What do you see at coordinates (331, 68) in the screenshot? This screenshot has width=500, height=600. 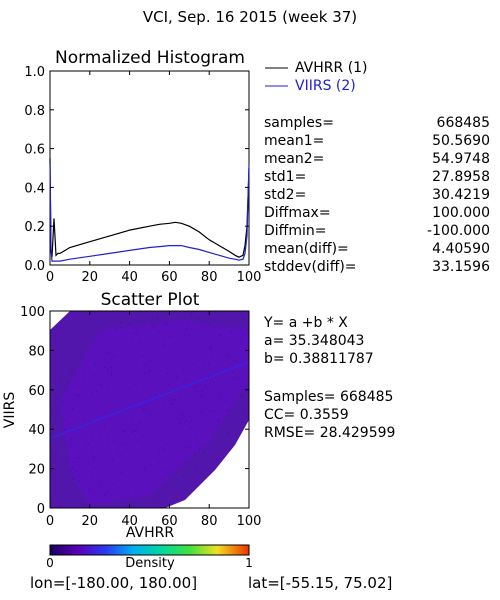 I see `legend-avhrr-label: AVHRR (1)` at bounding box center [331, 68].